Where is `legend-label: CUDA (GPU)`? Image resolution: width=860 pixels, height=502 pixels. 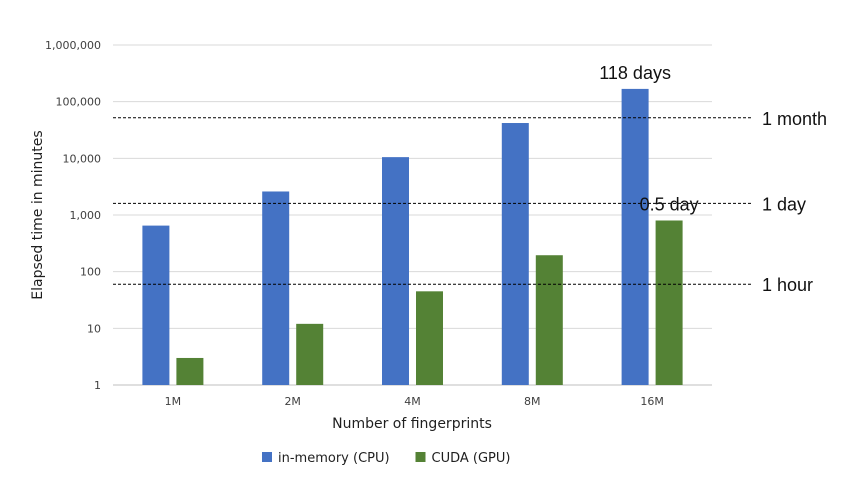
legend-label: CUDA (GPU) is located at coordinates (471, 458).